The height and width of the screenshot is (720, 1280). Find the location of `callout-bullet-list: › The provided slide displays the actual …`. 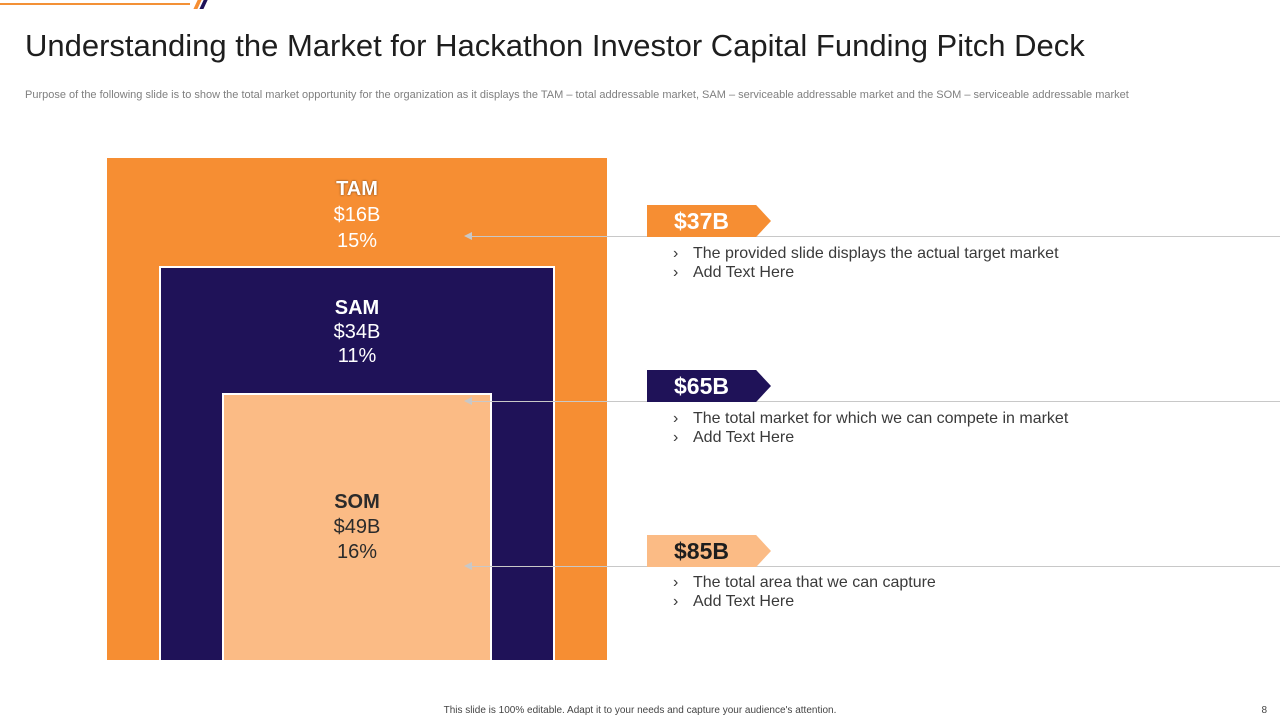

callout-bullet-list: › The provided slide displays the actual … is located at coordinates (866, 263).